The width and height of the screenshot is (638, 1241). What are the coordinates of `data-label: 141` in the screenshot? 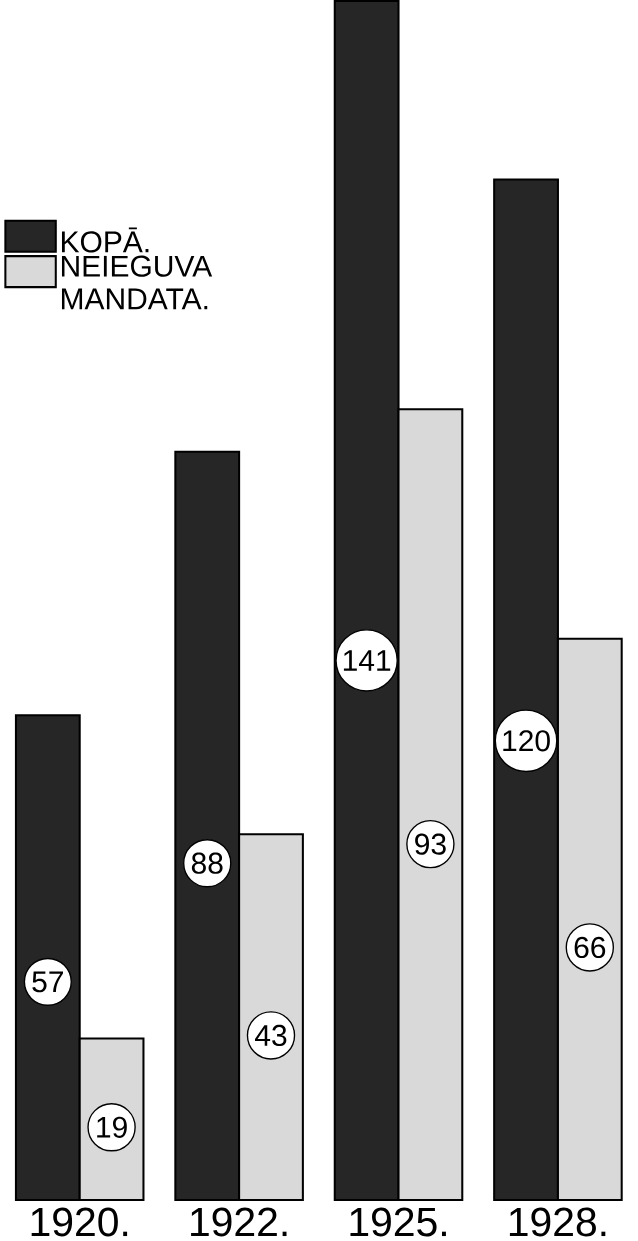 It's located at (367, 660).